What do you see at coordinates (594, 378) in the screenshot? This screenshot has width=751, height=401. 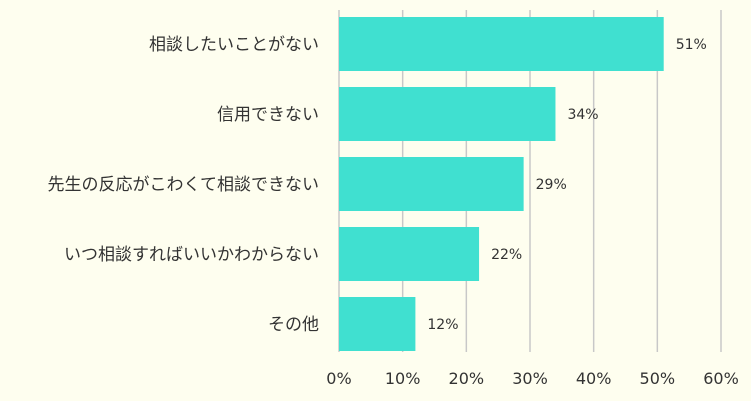 I see `x-tick-label: 40%` at bounding box center [594, 378].